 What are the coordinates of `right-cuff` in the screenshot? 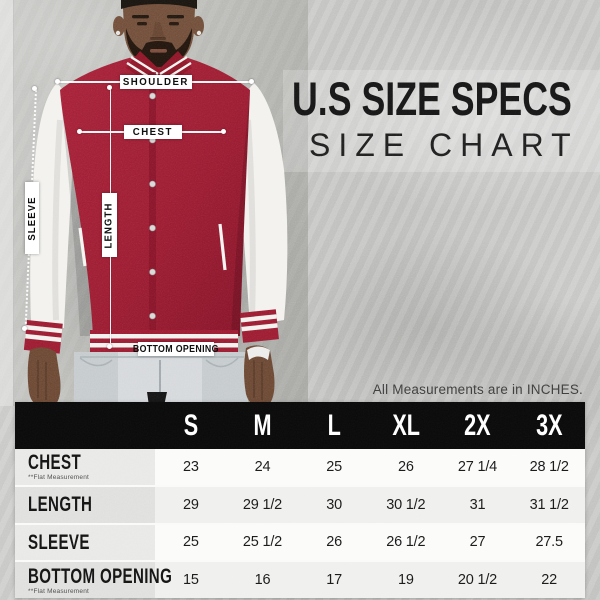 It's located at (259, 326).